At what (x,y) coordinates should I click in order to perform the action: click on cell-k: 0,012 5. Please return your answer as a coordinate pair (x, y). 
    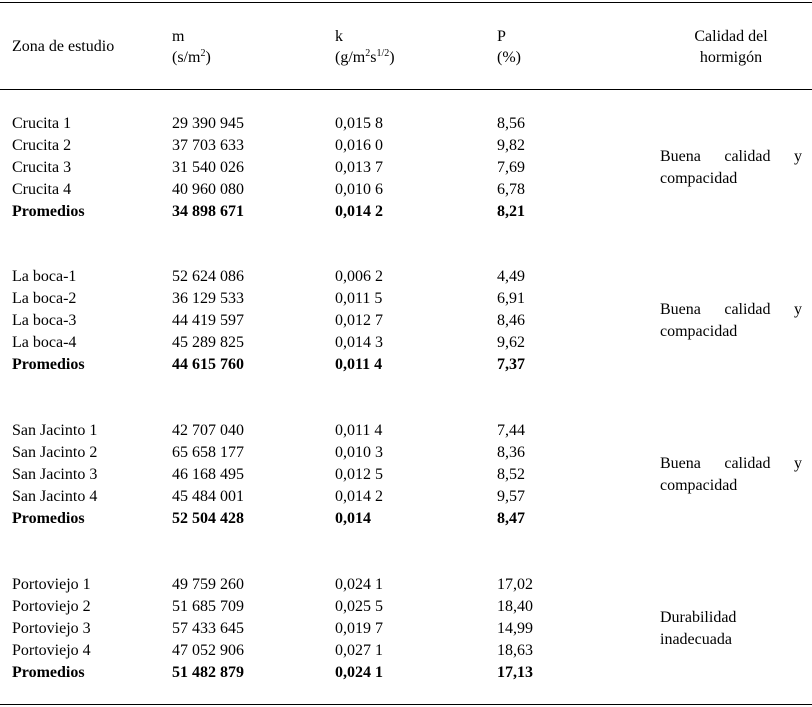
    Looking at the image, I should click on (359, 474).